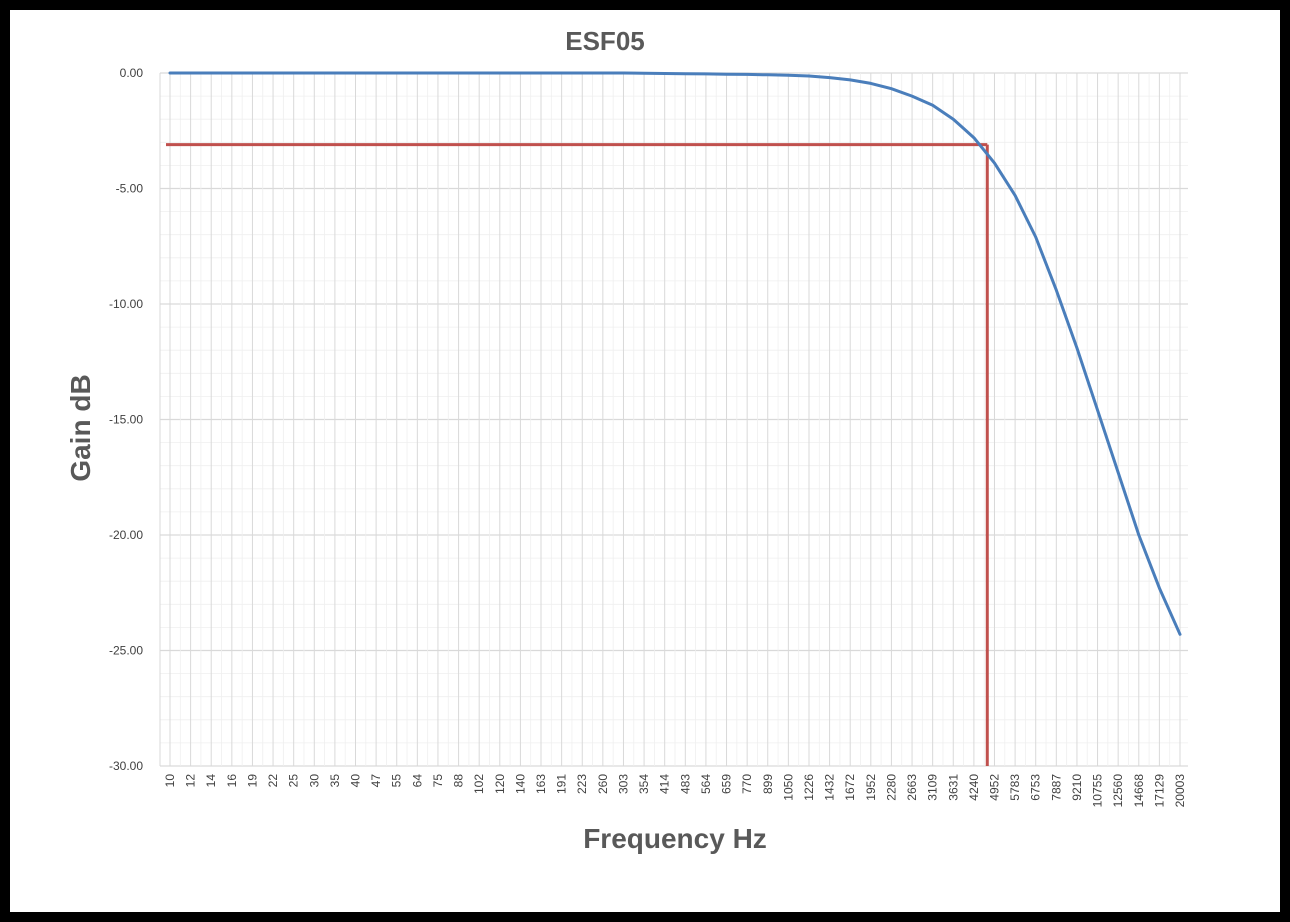 Image resolution: width=1290 pixels, height=922 pixels. What do you see at coordinates (314, 781) in the screenshot?
I see `x-tick-label: 30` at bounding box center [314, 781].